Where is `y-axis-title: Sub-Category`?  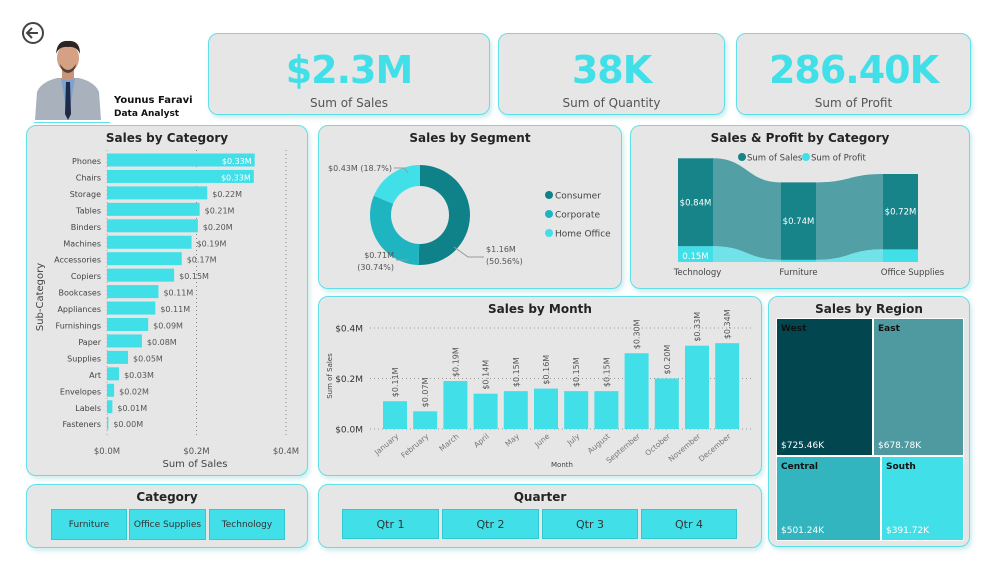 y-axis-title: Sub-Category is located at coordinates (40, 297).